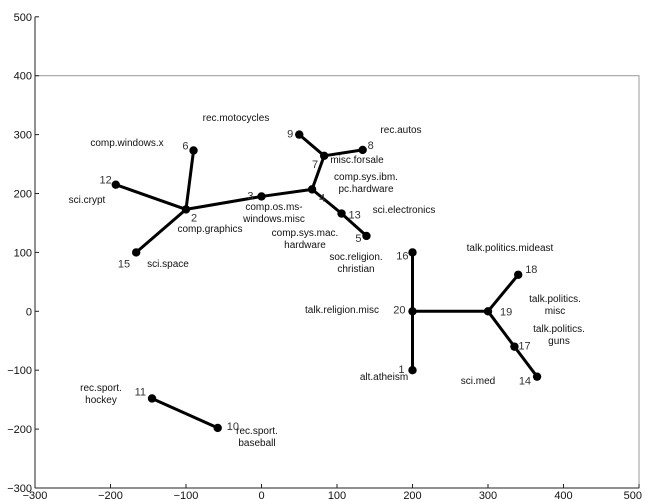 This screenshot has width=645, height=501. What do you see at coordinates (23, 195) in the screenshot?
I see `y-tick-label: 200` at bounding box center [23, 195].